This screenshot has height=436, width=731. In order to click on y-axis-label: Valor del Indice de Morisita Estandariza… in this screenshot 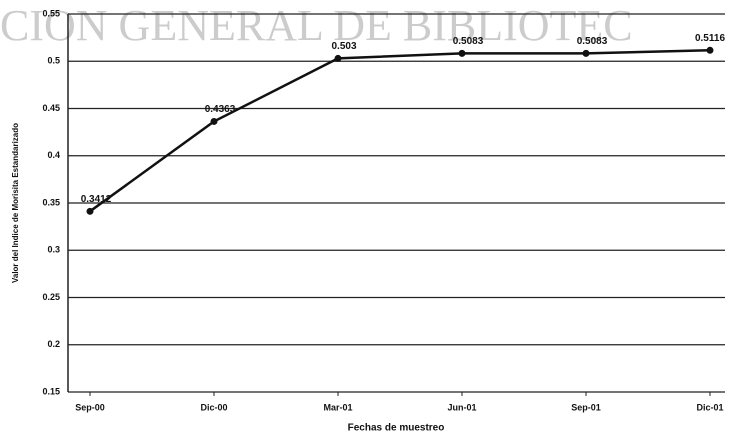, I will do `click(15, 203)`.